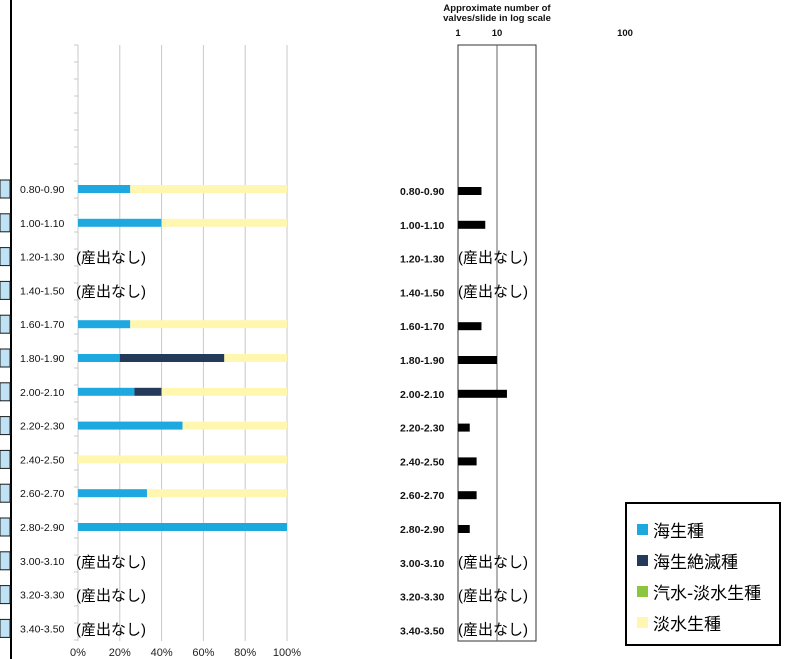 The width and height of the screenshot is (787, 659). What do you see at coordinates (203, 653) in the screenshot?
I see `x-tick-label: 60%` at bounding box center [203, 653].